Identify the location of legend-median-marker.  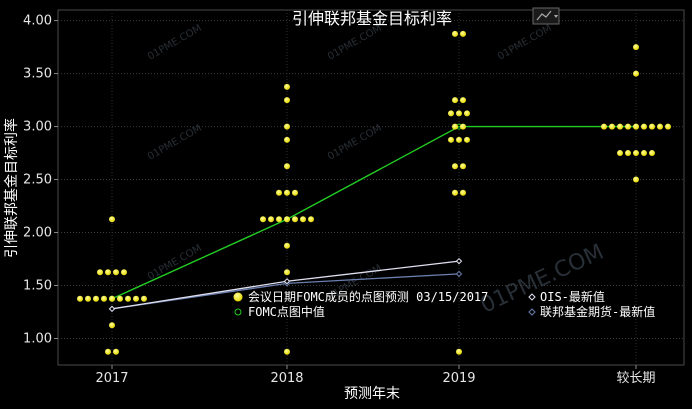
(238, 312).